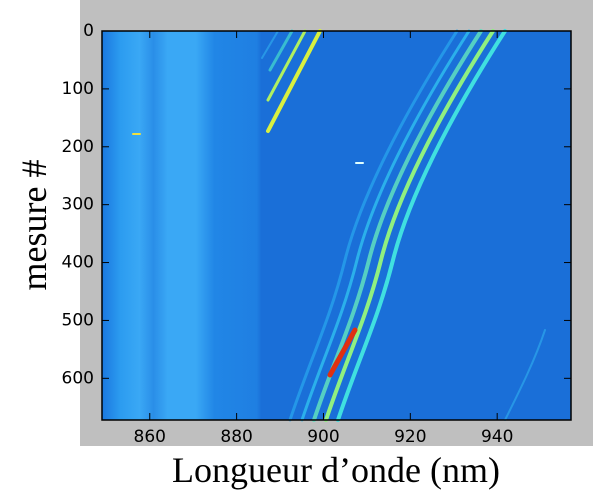 Image resolution: width=593 pixels, height=494 pixels. Describe the element at coordinates (236, 437) in the screenshot. I see `x-tick-label: 880` at that location.